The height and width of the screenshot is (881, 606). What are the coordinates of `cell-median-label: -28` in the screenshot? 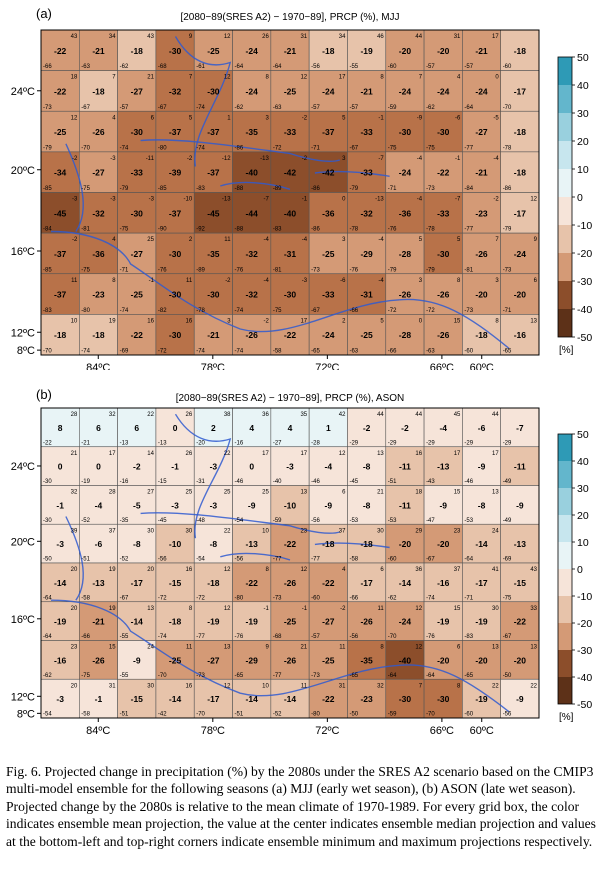 It's located at (405, 335).